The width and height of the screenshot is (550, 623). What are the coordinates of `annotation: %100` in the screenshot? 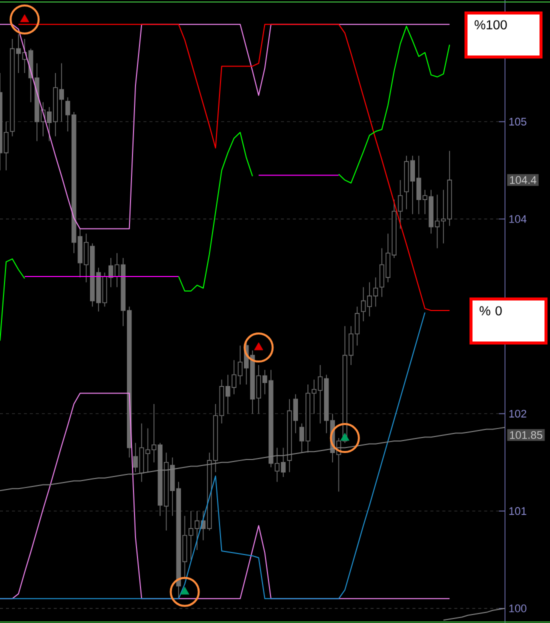 It's located at (490, 25).